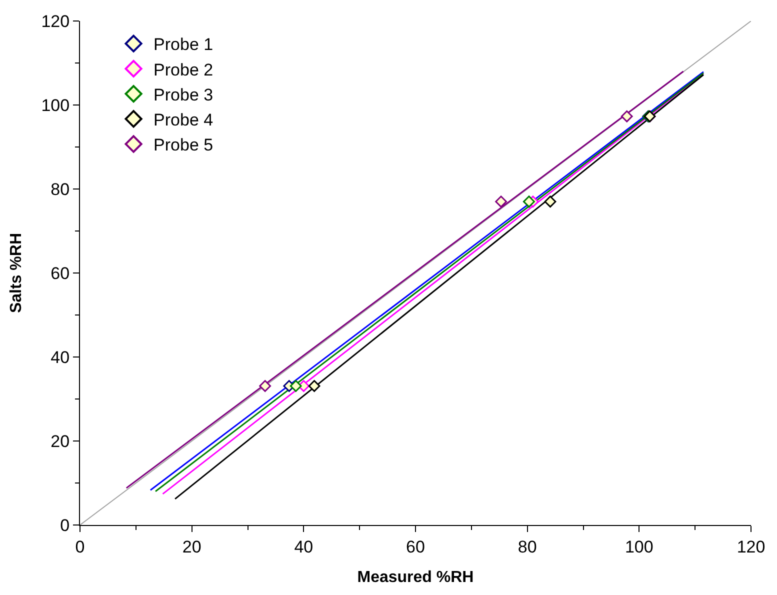 The width and height of the screenshot is (777, 595). Describe the element at coordinates (639, 546) in the screenshot. I see `x-tick-label: 100` at that location.